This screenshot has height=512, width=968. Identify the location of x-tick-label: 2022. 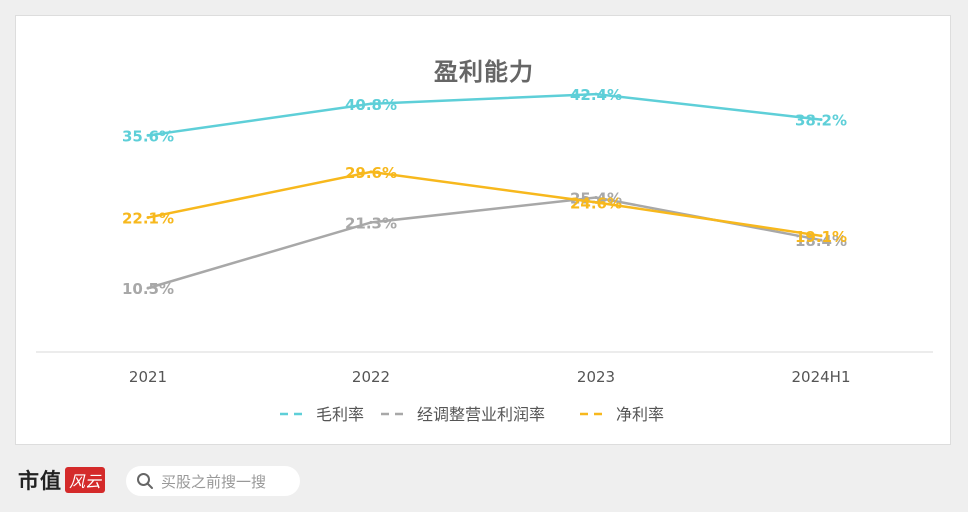
(371, 377).